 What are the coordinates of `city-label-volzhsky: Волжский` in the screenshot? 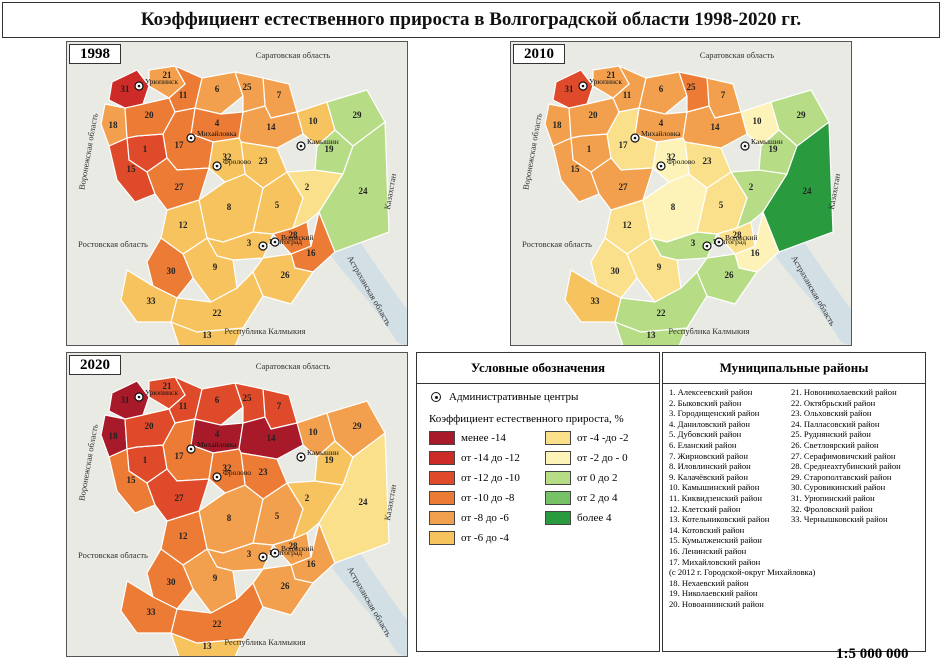 It's located at (741, 237).